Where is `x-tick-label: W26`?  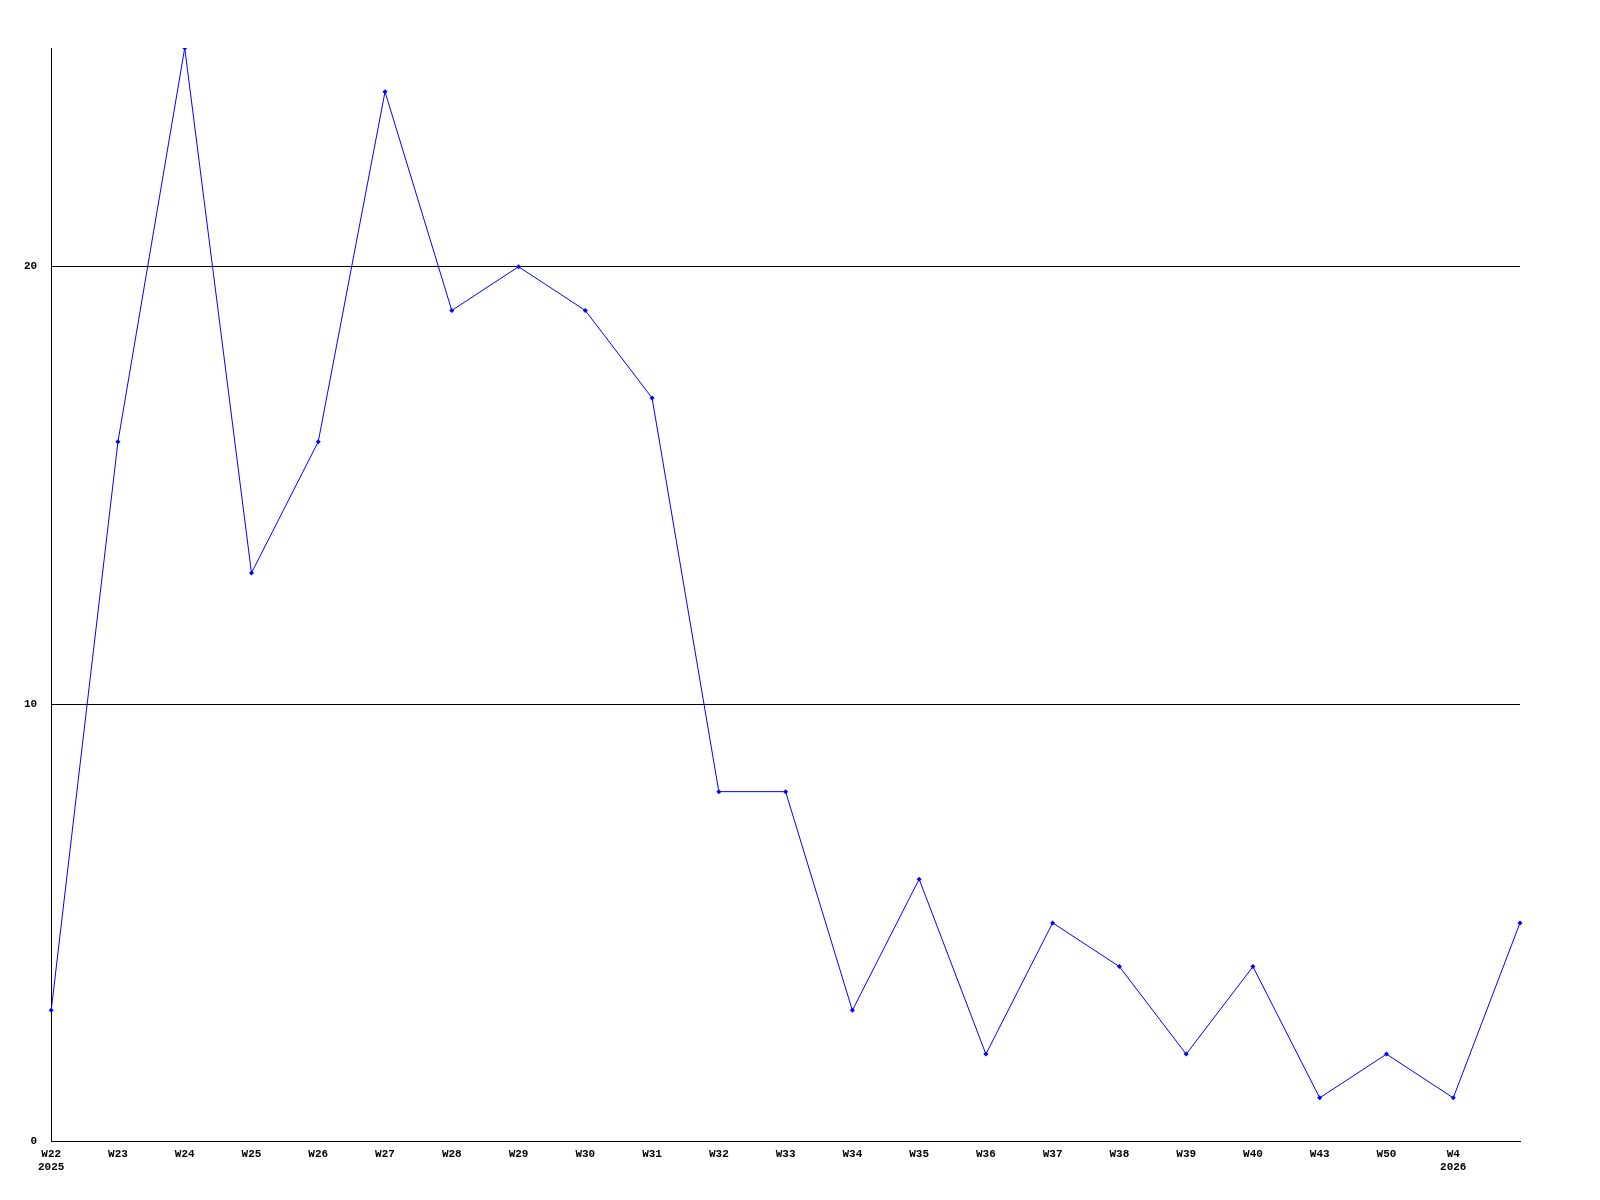
x-tick-label: W26 is located at coordinates (318, 1153).